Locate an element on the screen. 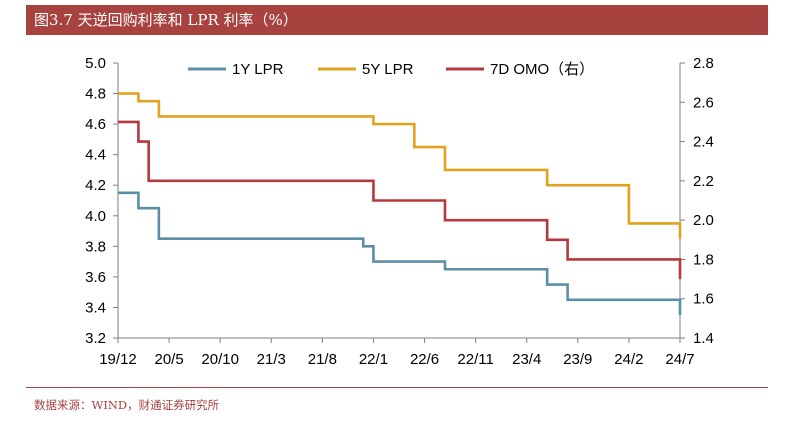  source-divider is located at coordinates (397, 387).